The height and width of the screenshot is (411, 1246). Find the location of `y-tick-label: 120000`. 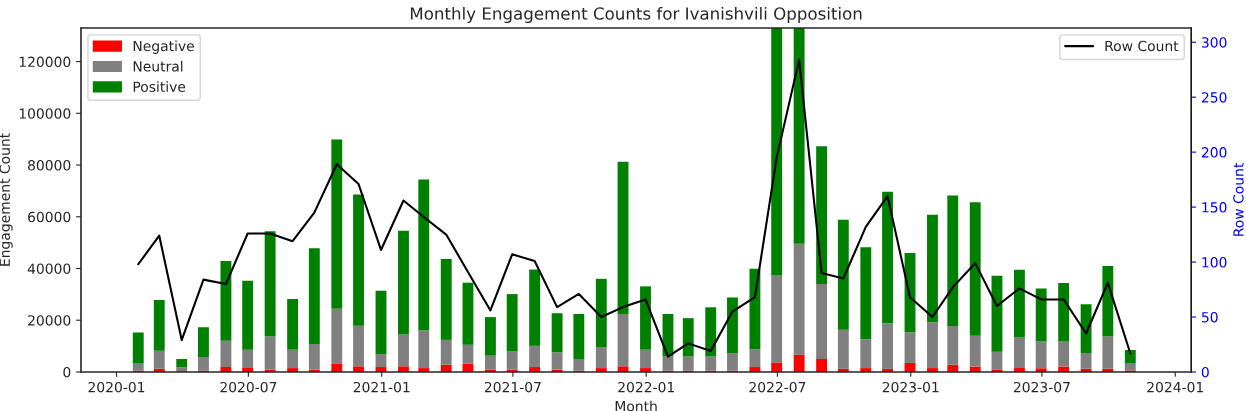

y-tick-label: 120000 is located at coordinates (45, 62).